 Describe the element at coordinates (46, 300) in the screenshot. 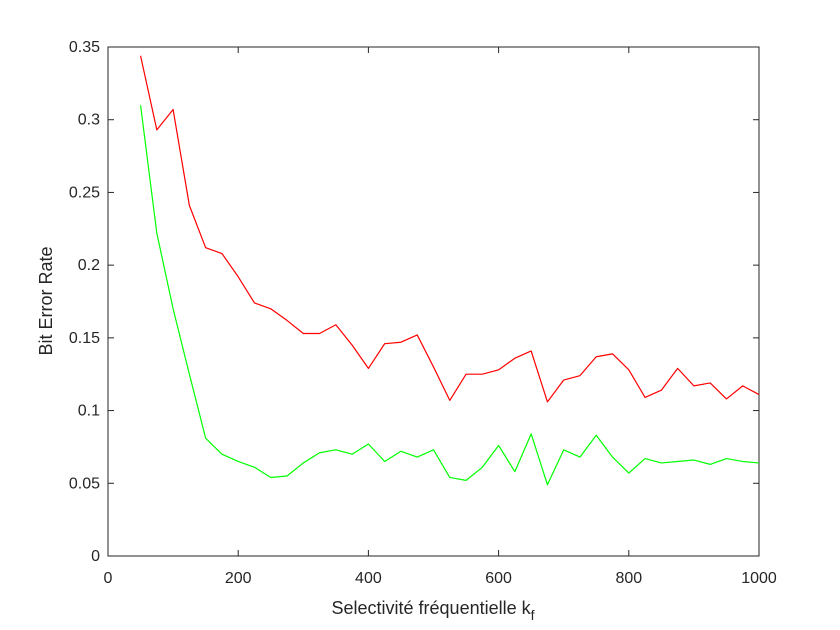

I see `y-axis-label: Bit Error Rate` at that location.